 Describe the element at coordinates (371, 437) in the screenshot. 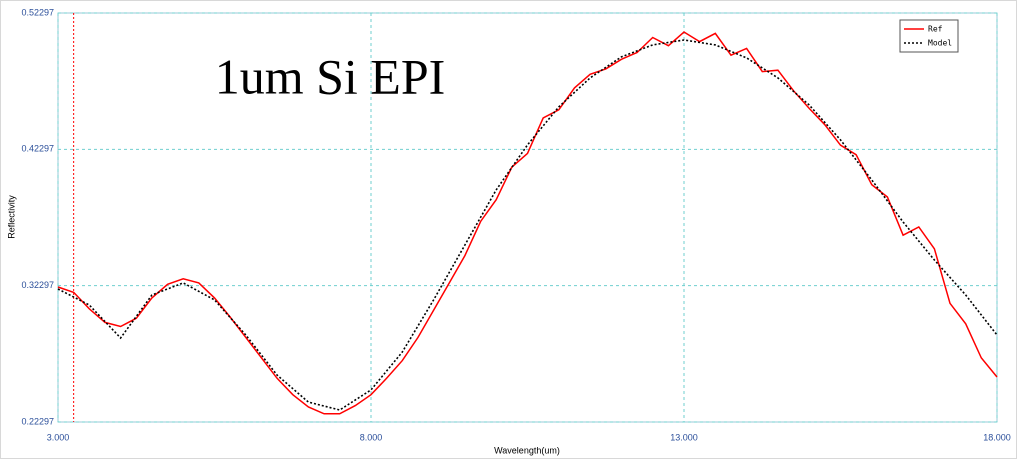

I see `x-tick-label: 8.000` at that location.